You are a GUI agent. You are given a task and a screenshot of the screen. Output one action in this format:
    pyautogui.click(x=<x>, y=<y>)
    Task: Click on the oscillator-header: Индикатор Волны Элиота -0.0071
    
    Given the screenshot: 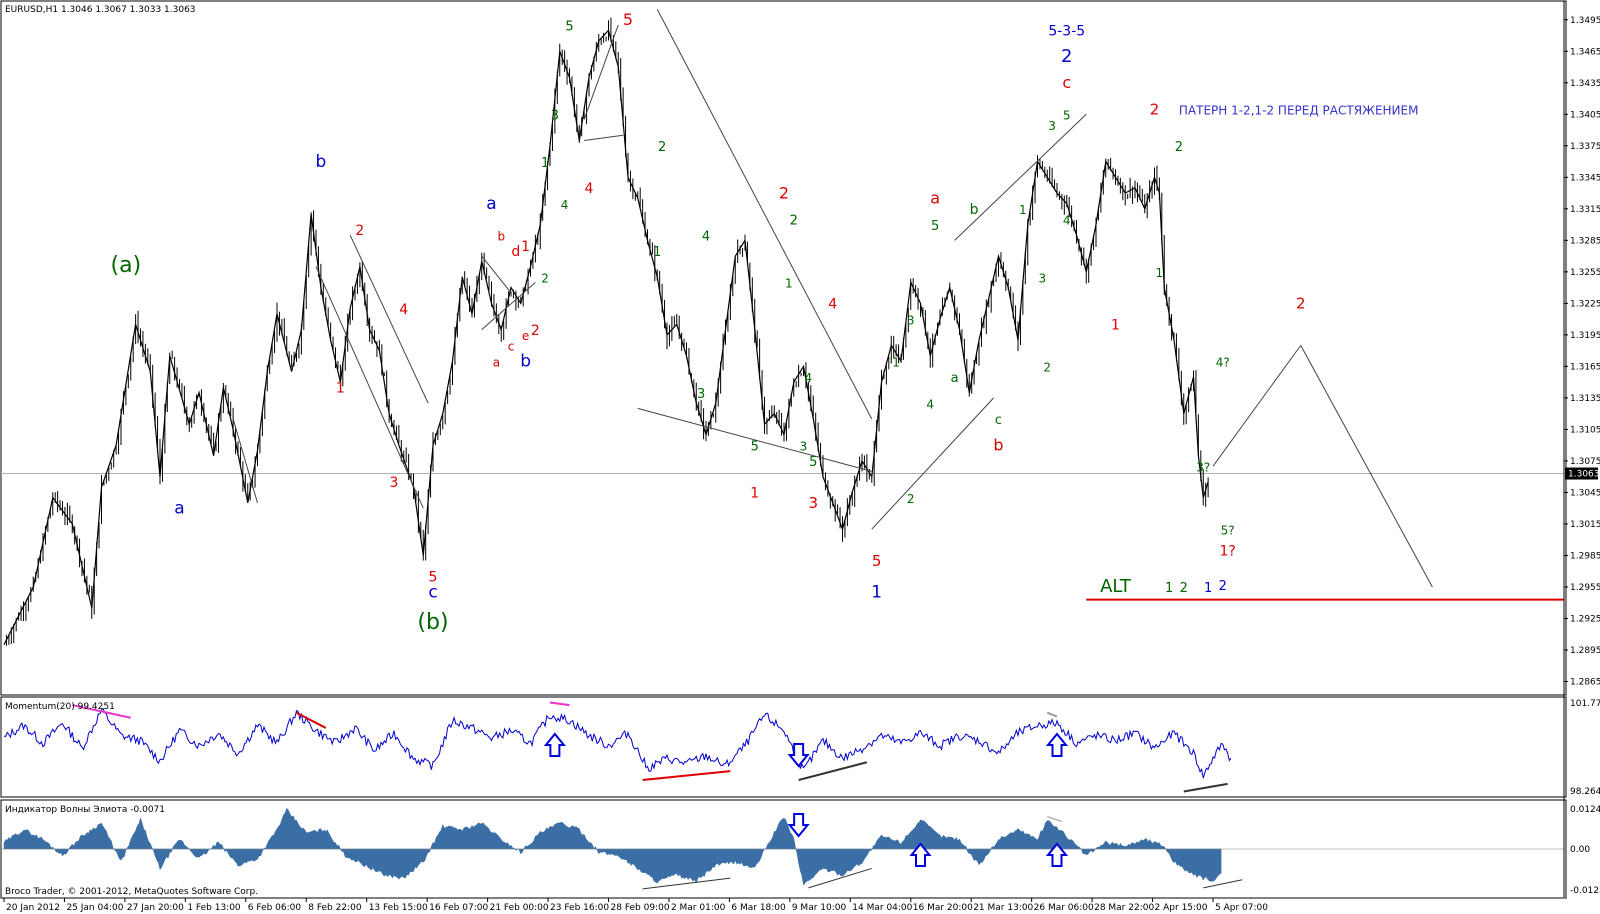 What is the action you would take?
    pyautogui.click(x=85, y=810)
    